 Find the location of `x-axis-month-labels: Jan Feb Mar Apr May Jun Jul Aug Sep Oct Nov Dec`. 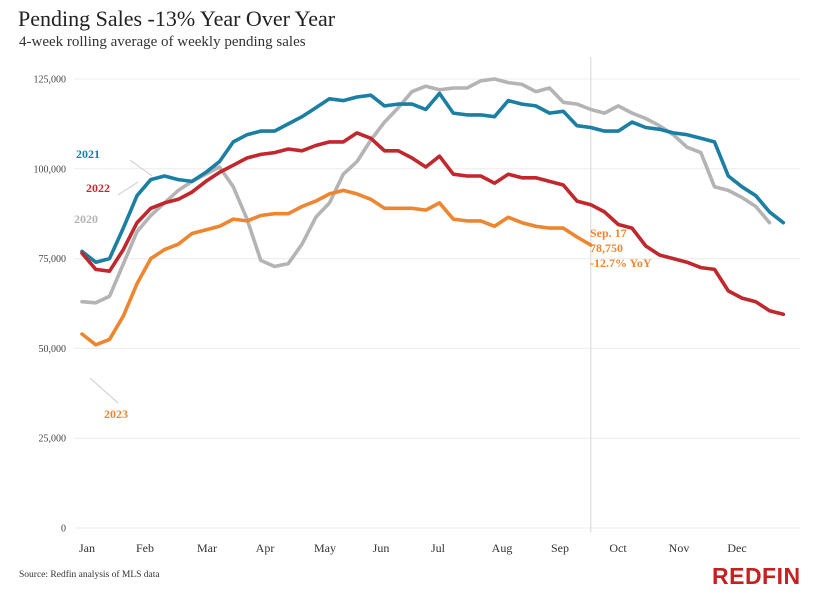

x-axis-month-labels: Jan Feb Mar Apr May Jun Jul Aug Sep Oct Nov Dec is located at coordinates (413, 548).